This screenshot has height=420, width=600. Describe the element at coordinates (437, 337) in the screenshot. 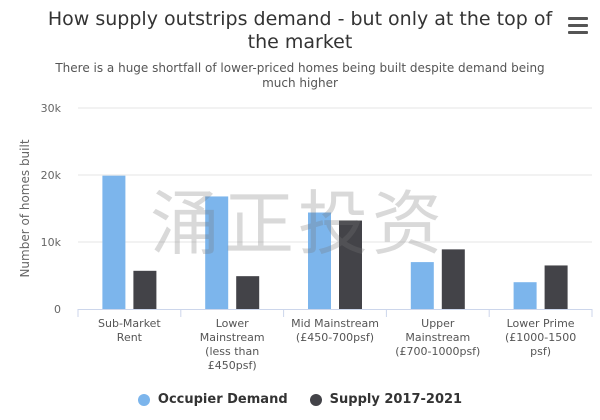

I see `x-tick-label: Upper Mainstream (£700-1000psf)` at that location.